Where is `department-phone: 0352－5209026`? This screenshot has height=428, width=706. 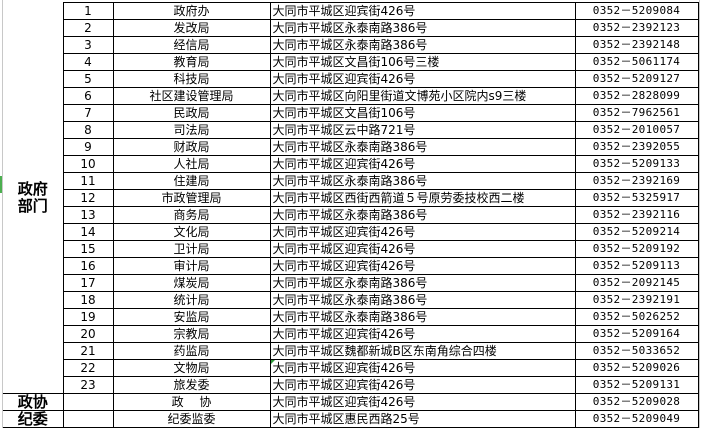
department-phone: 0352－5209026 is located at coordinates (636, 368).